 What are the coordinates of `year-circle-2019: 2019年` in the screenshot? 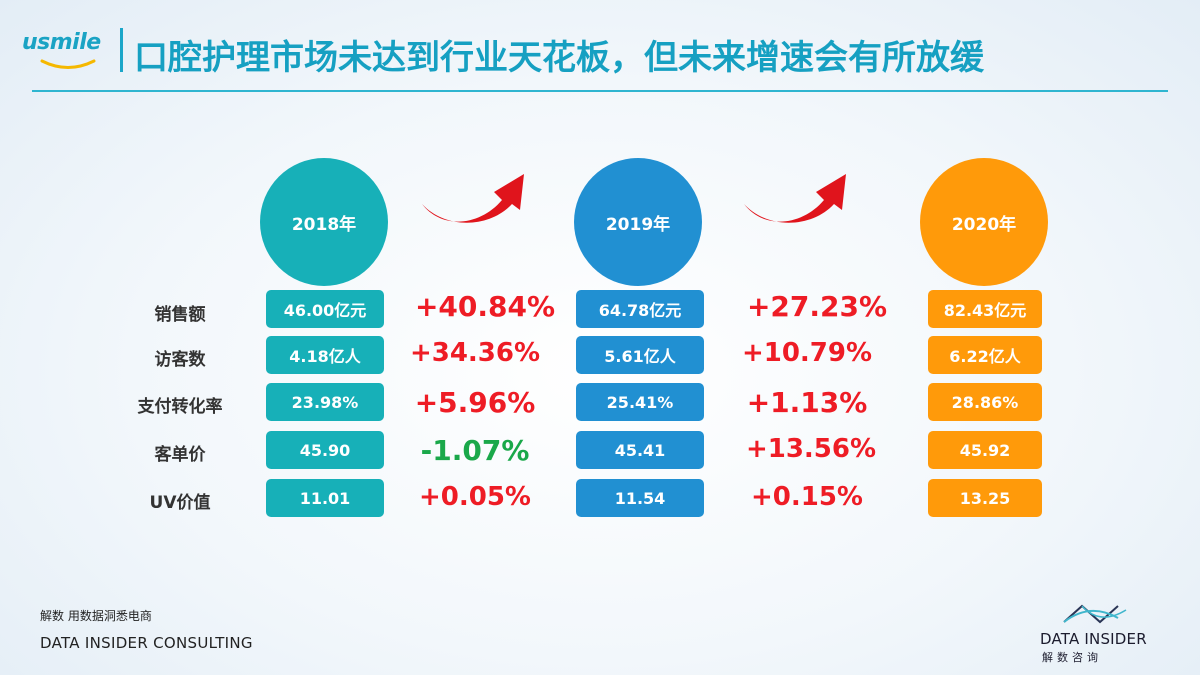 It's located at (638, 222).